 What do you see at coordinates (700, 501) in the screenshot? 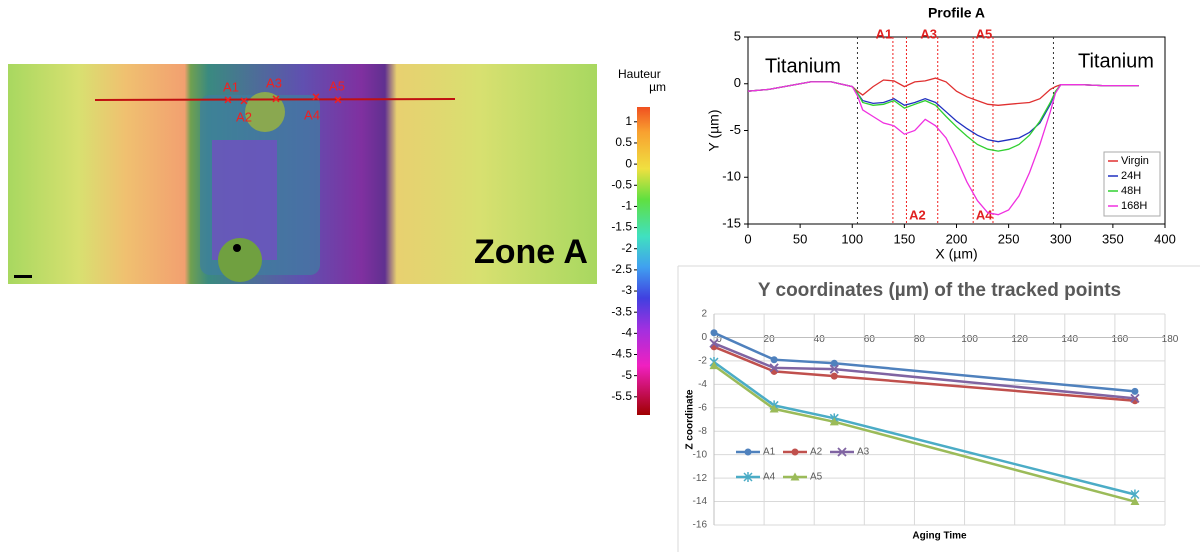
I see `y-tick-label: -14` at bounding box center [700, 501].